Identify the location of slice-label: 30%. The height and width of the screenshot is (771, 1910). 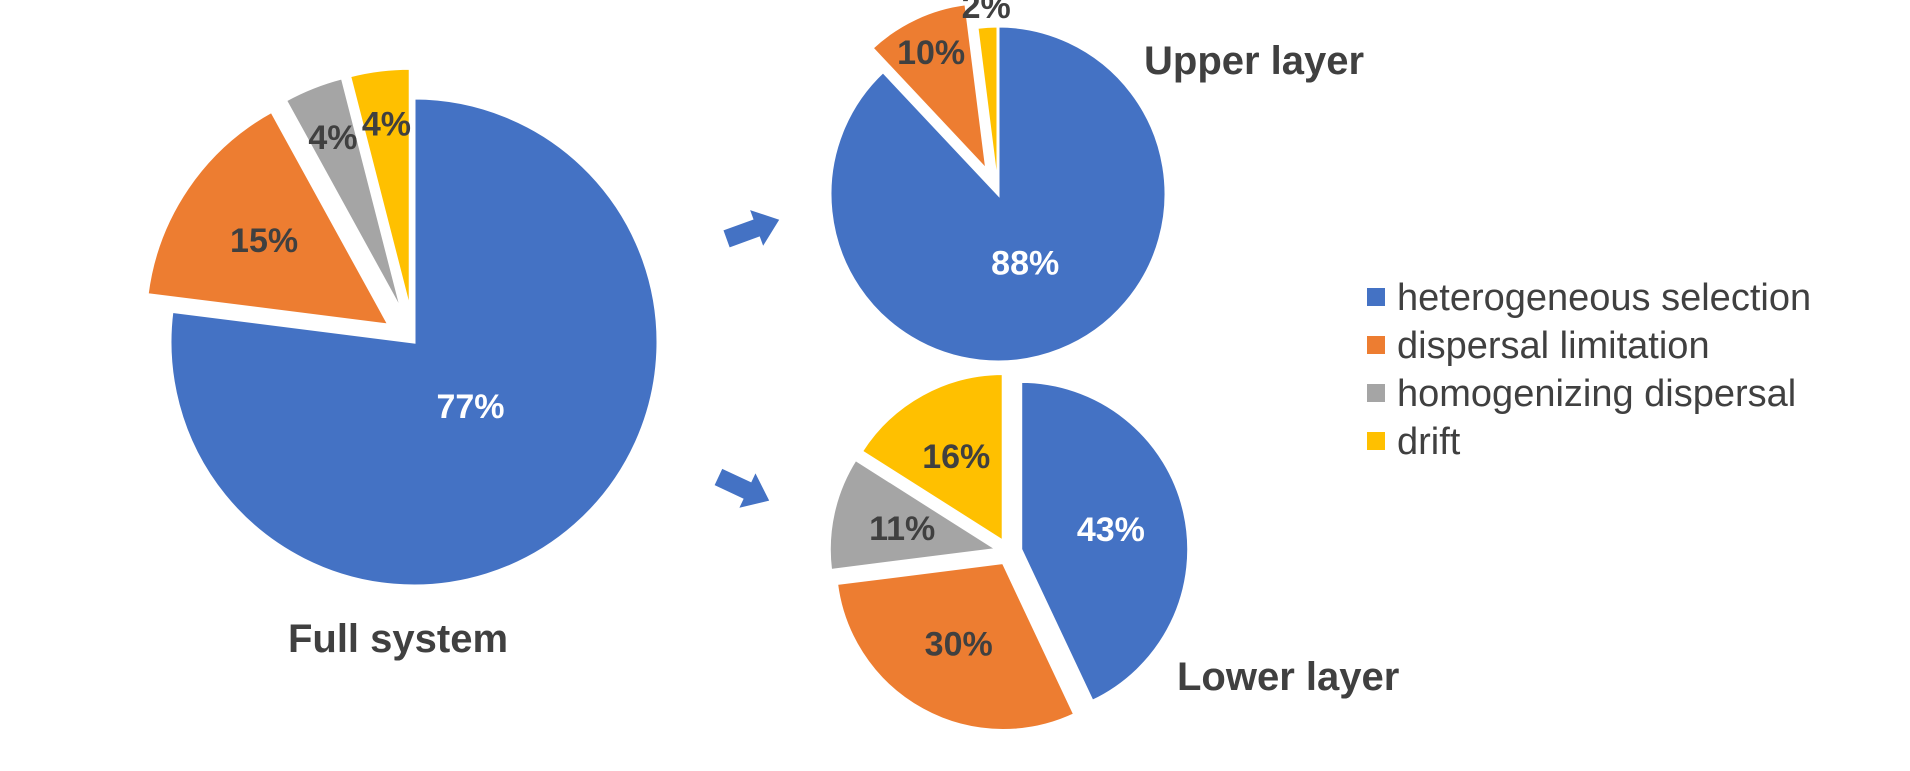
(959, 644).